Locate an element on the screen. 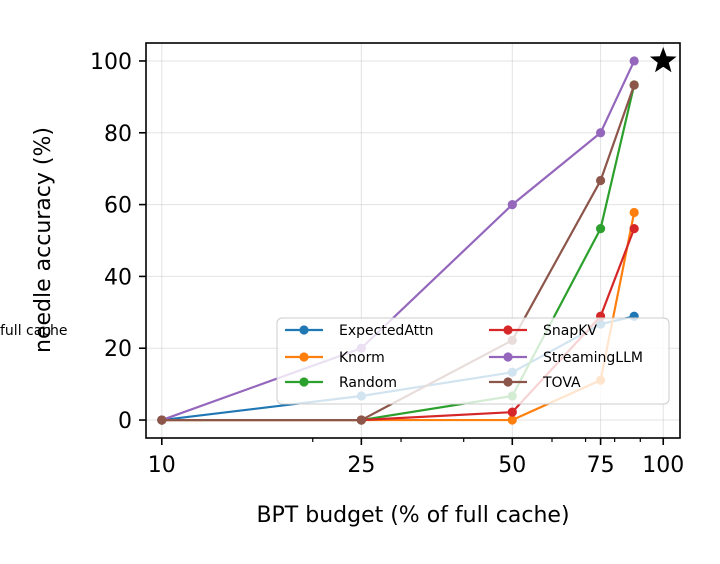 This screenshot has width=720, height=564. legend-item: SnapKV is located at coordinates (543, 331).